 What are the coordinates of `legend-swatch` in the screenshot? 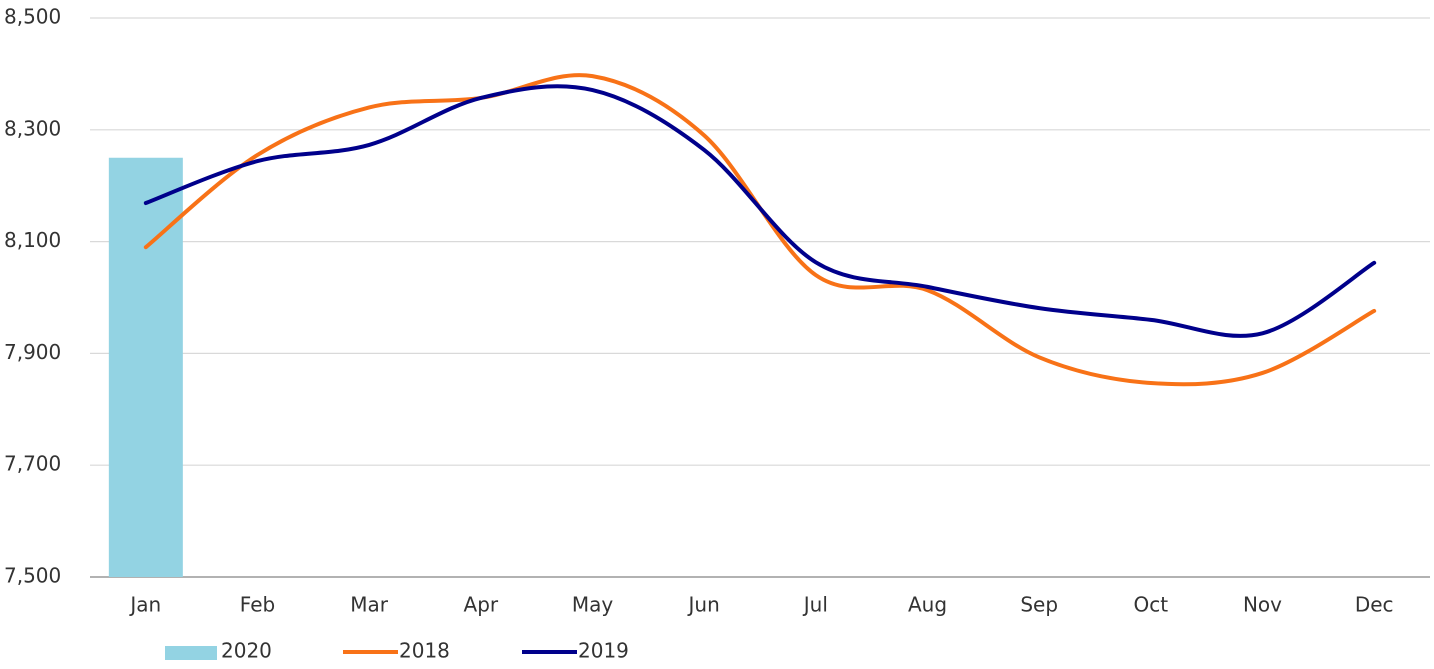 It's located at (191, 653).